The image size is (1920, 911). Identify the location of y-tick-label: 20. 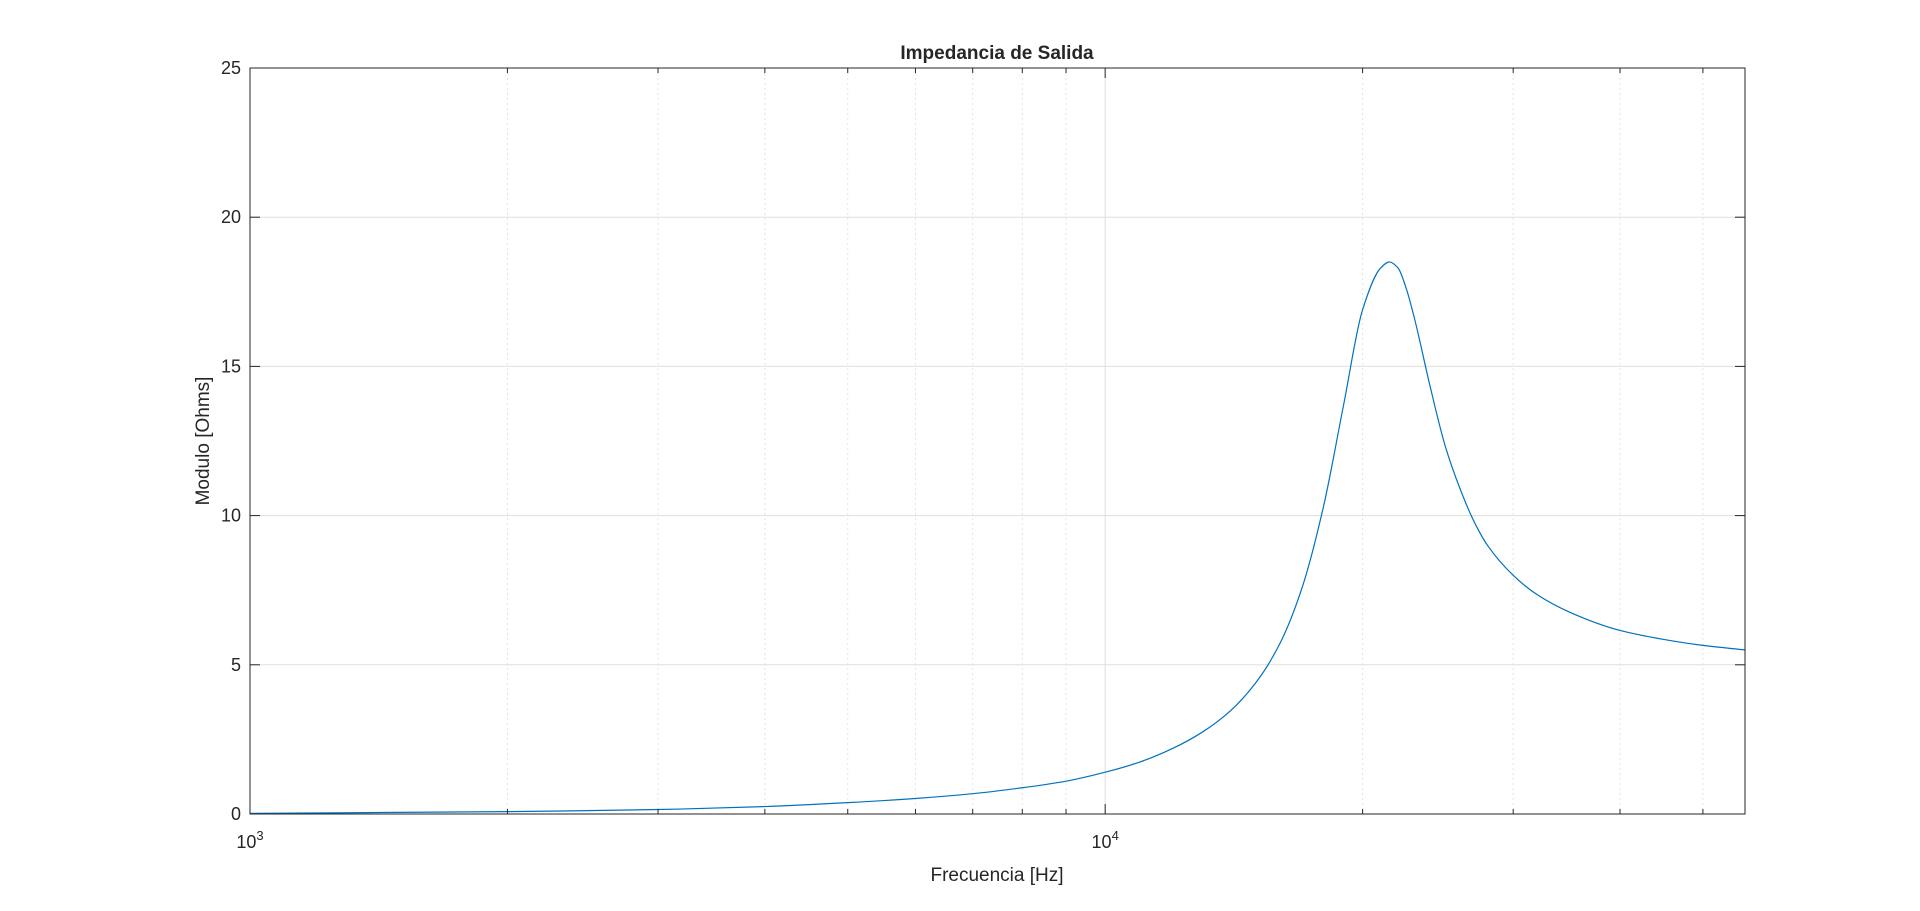
(231, 217).